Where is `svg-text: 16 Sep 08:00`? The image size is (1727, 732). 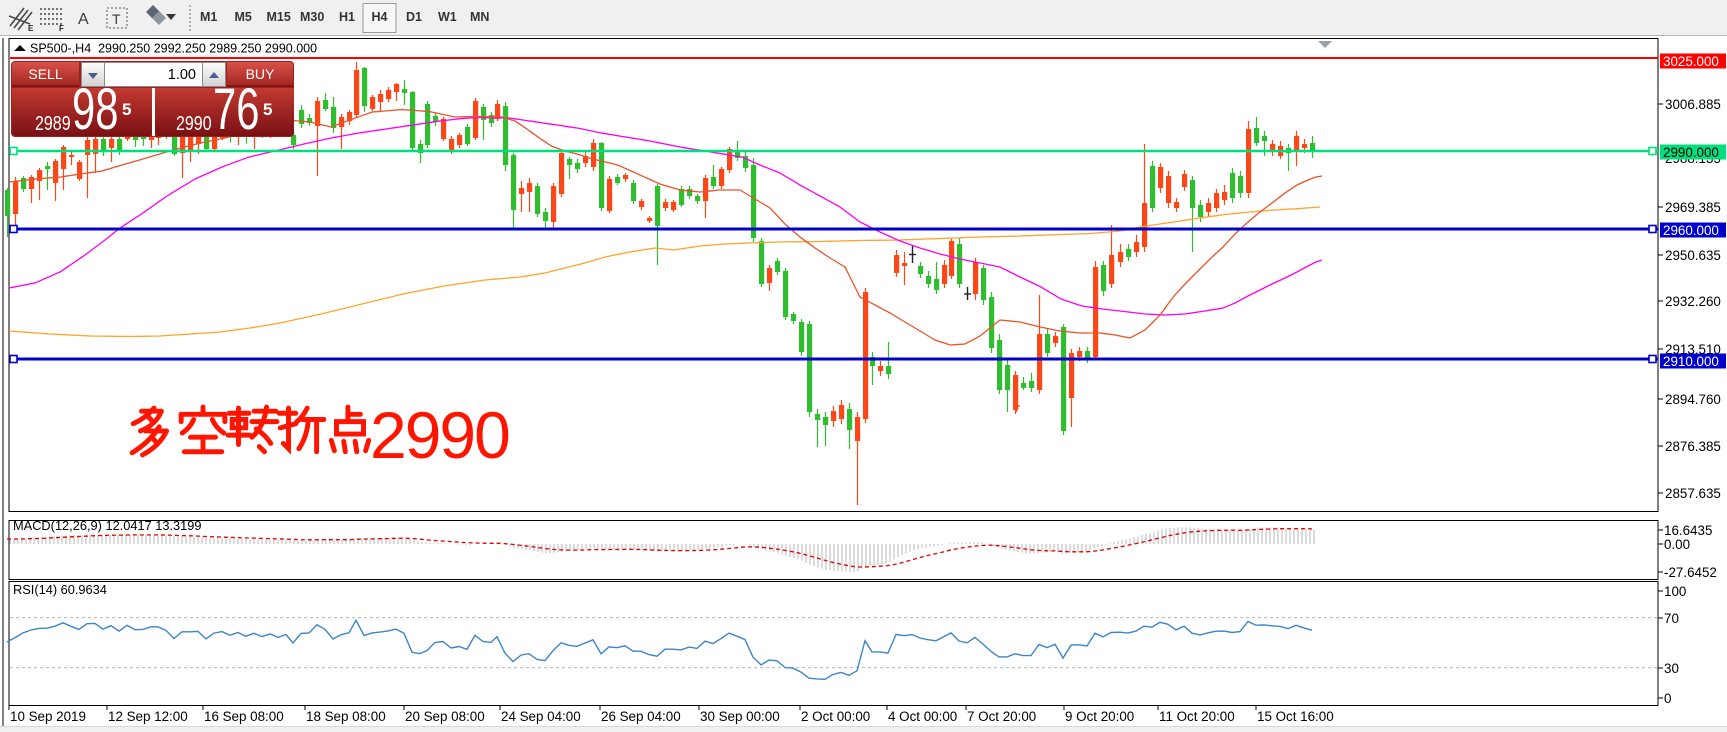 svg-text: 16 Sep 08:00 is located at coordinates (244, 716).